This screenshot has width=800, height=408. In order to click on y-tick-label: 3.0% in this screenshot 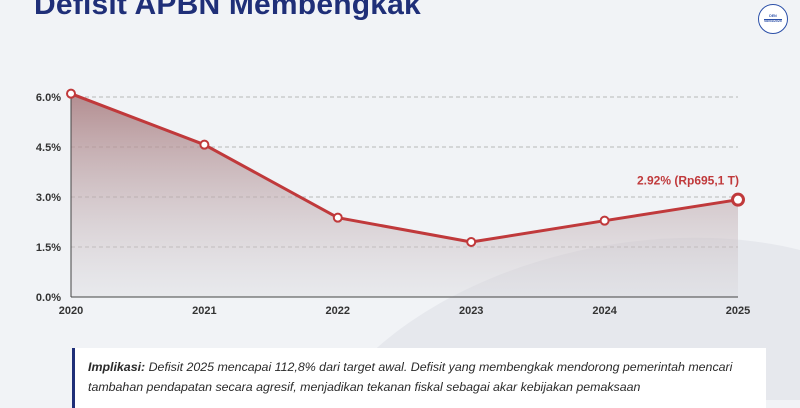, I will do `click(48, 198)`.